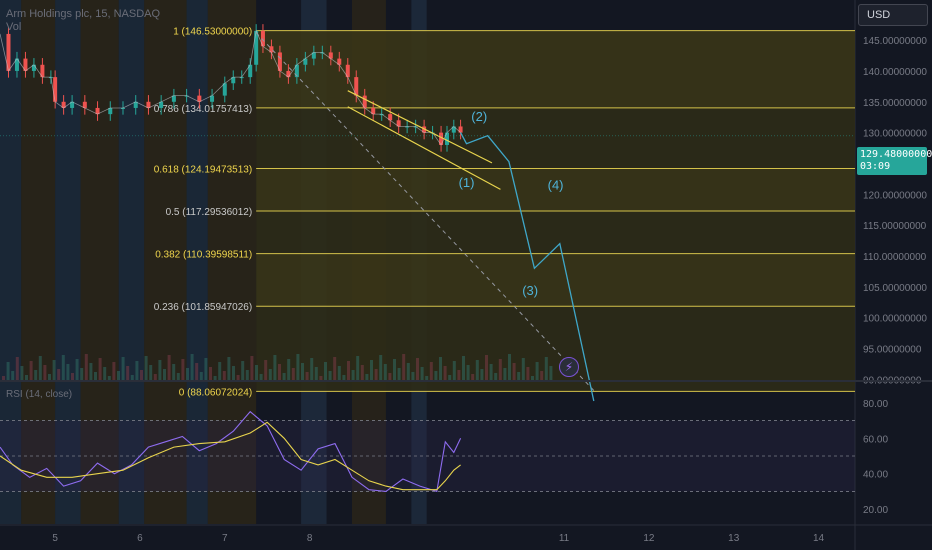  Describe the element at coordinates (893, 275) in the screenshot. I see `price-scale-bg` at that location.